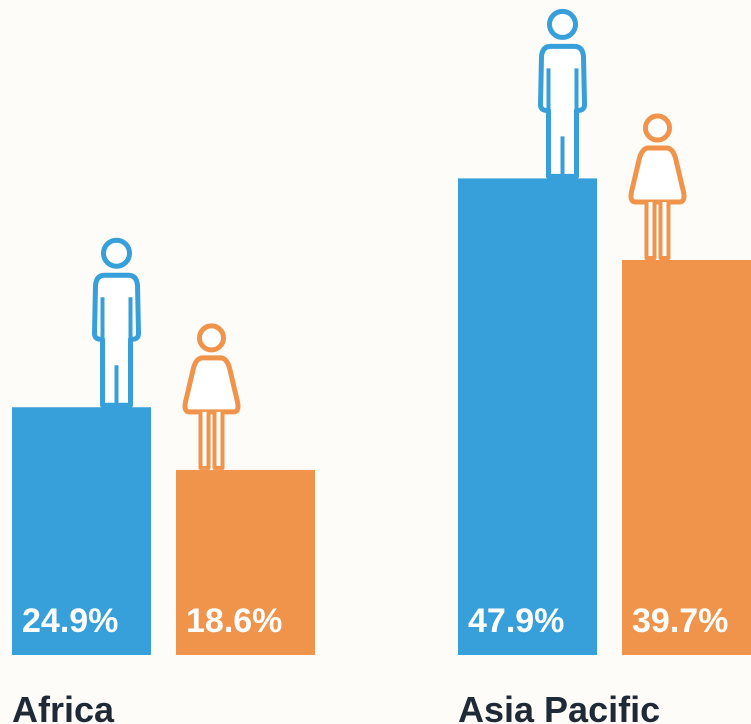 The width and height of the screenshot is (751, 724). I want to click on category-label: Asia Pacific, so click(559, 706).